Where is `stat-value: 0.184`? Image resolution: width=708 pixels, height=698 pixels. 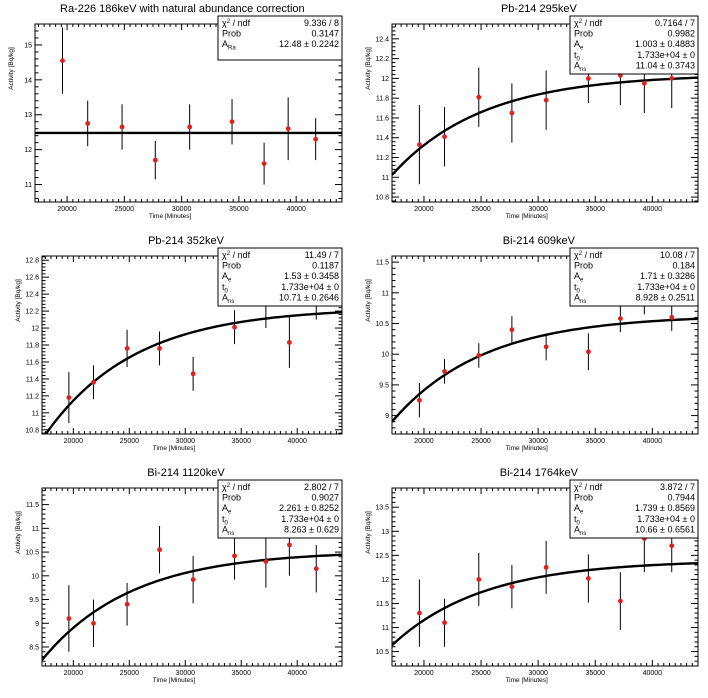 stat-value: 0.184 is located at coordinates (683, 266).